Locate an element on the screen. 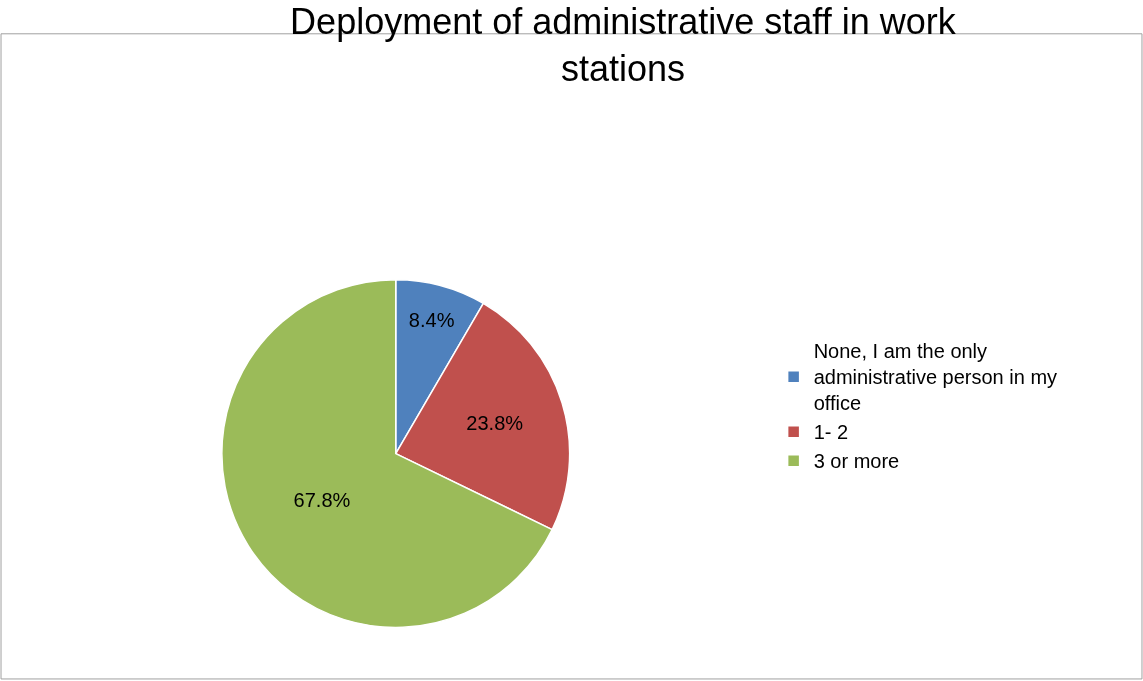  legend-label: 1- 2 is located at coordinates (831, 432).